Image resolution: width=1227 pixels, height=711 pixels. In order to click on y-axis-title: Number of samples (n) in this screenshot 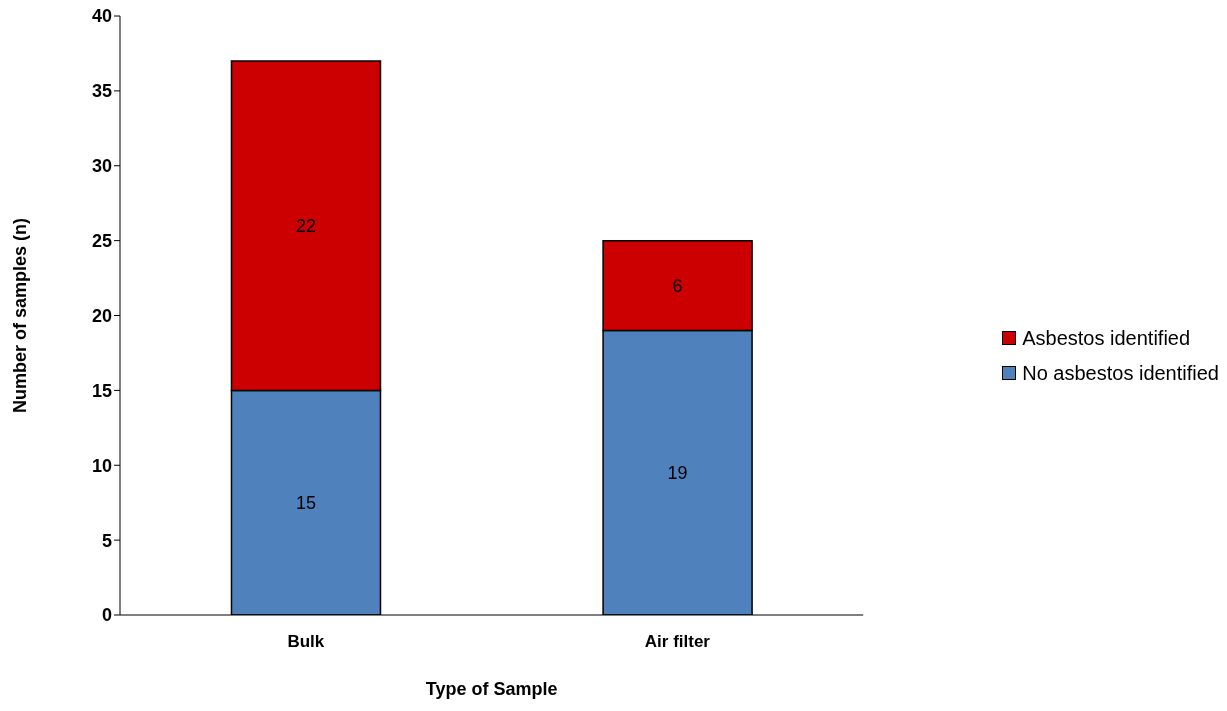, I will do `click(20, 315)`.